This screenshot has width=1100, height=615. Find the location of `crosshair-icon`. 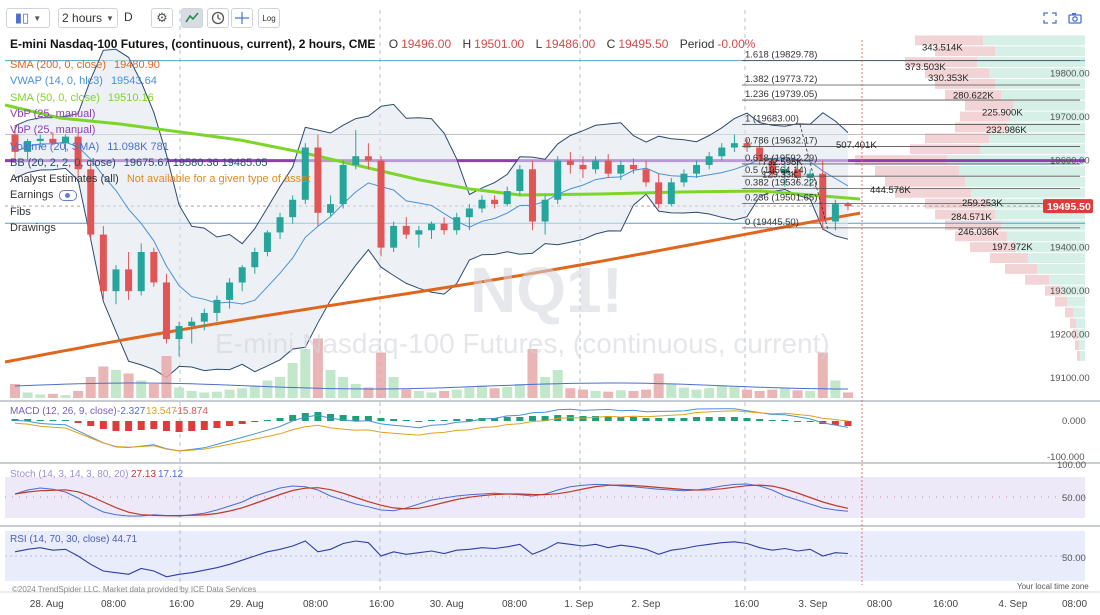

crosshair-icon is located at coordinates (242, 18).